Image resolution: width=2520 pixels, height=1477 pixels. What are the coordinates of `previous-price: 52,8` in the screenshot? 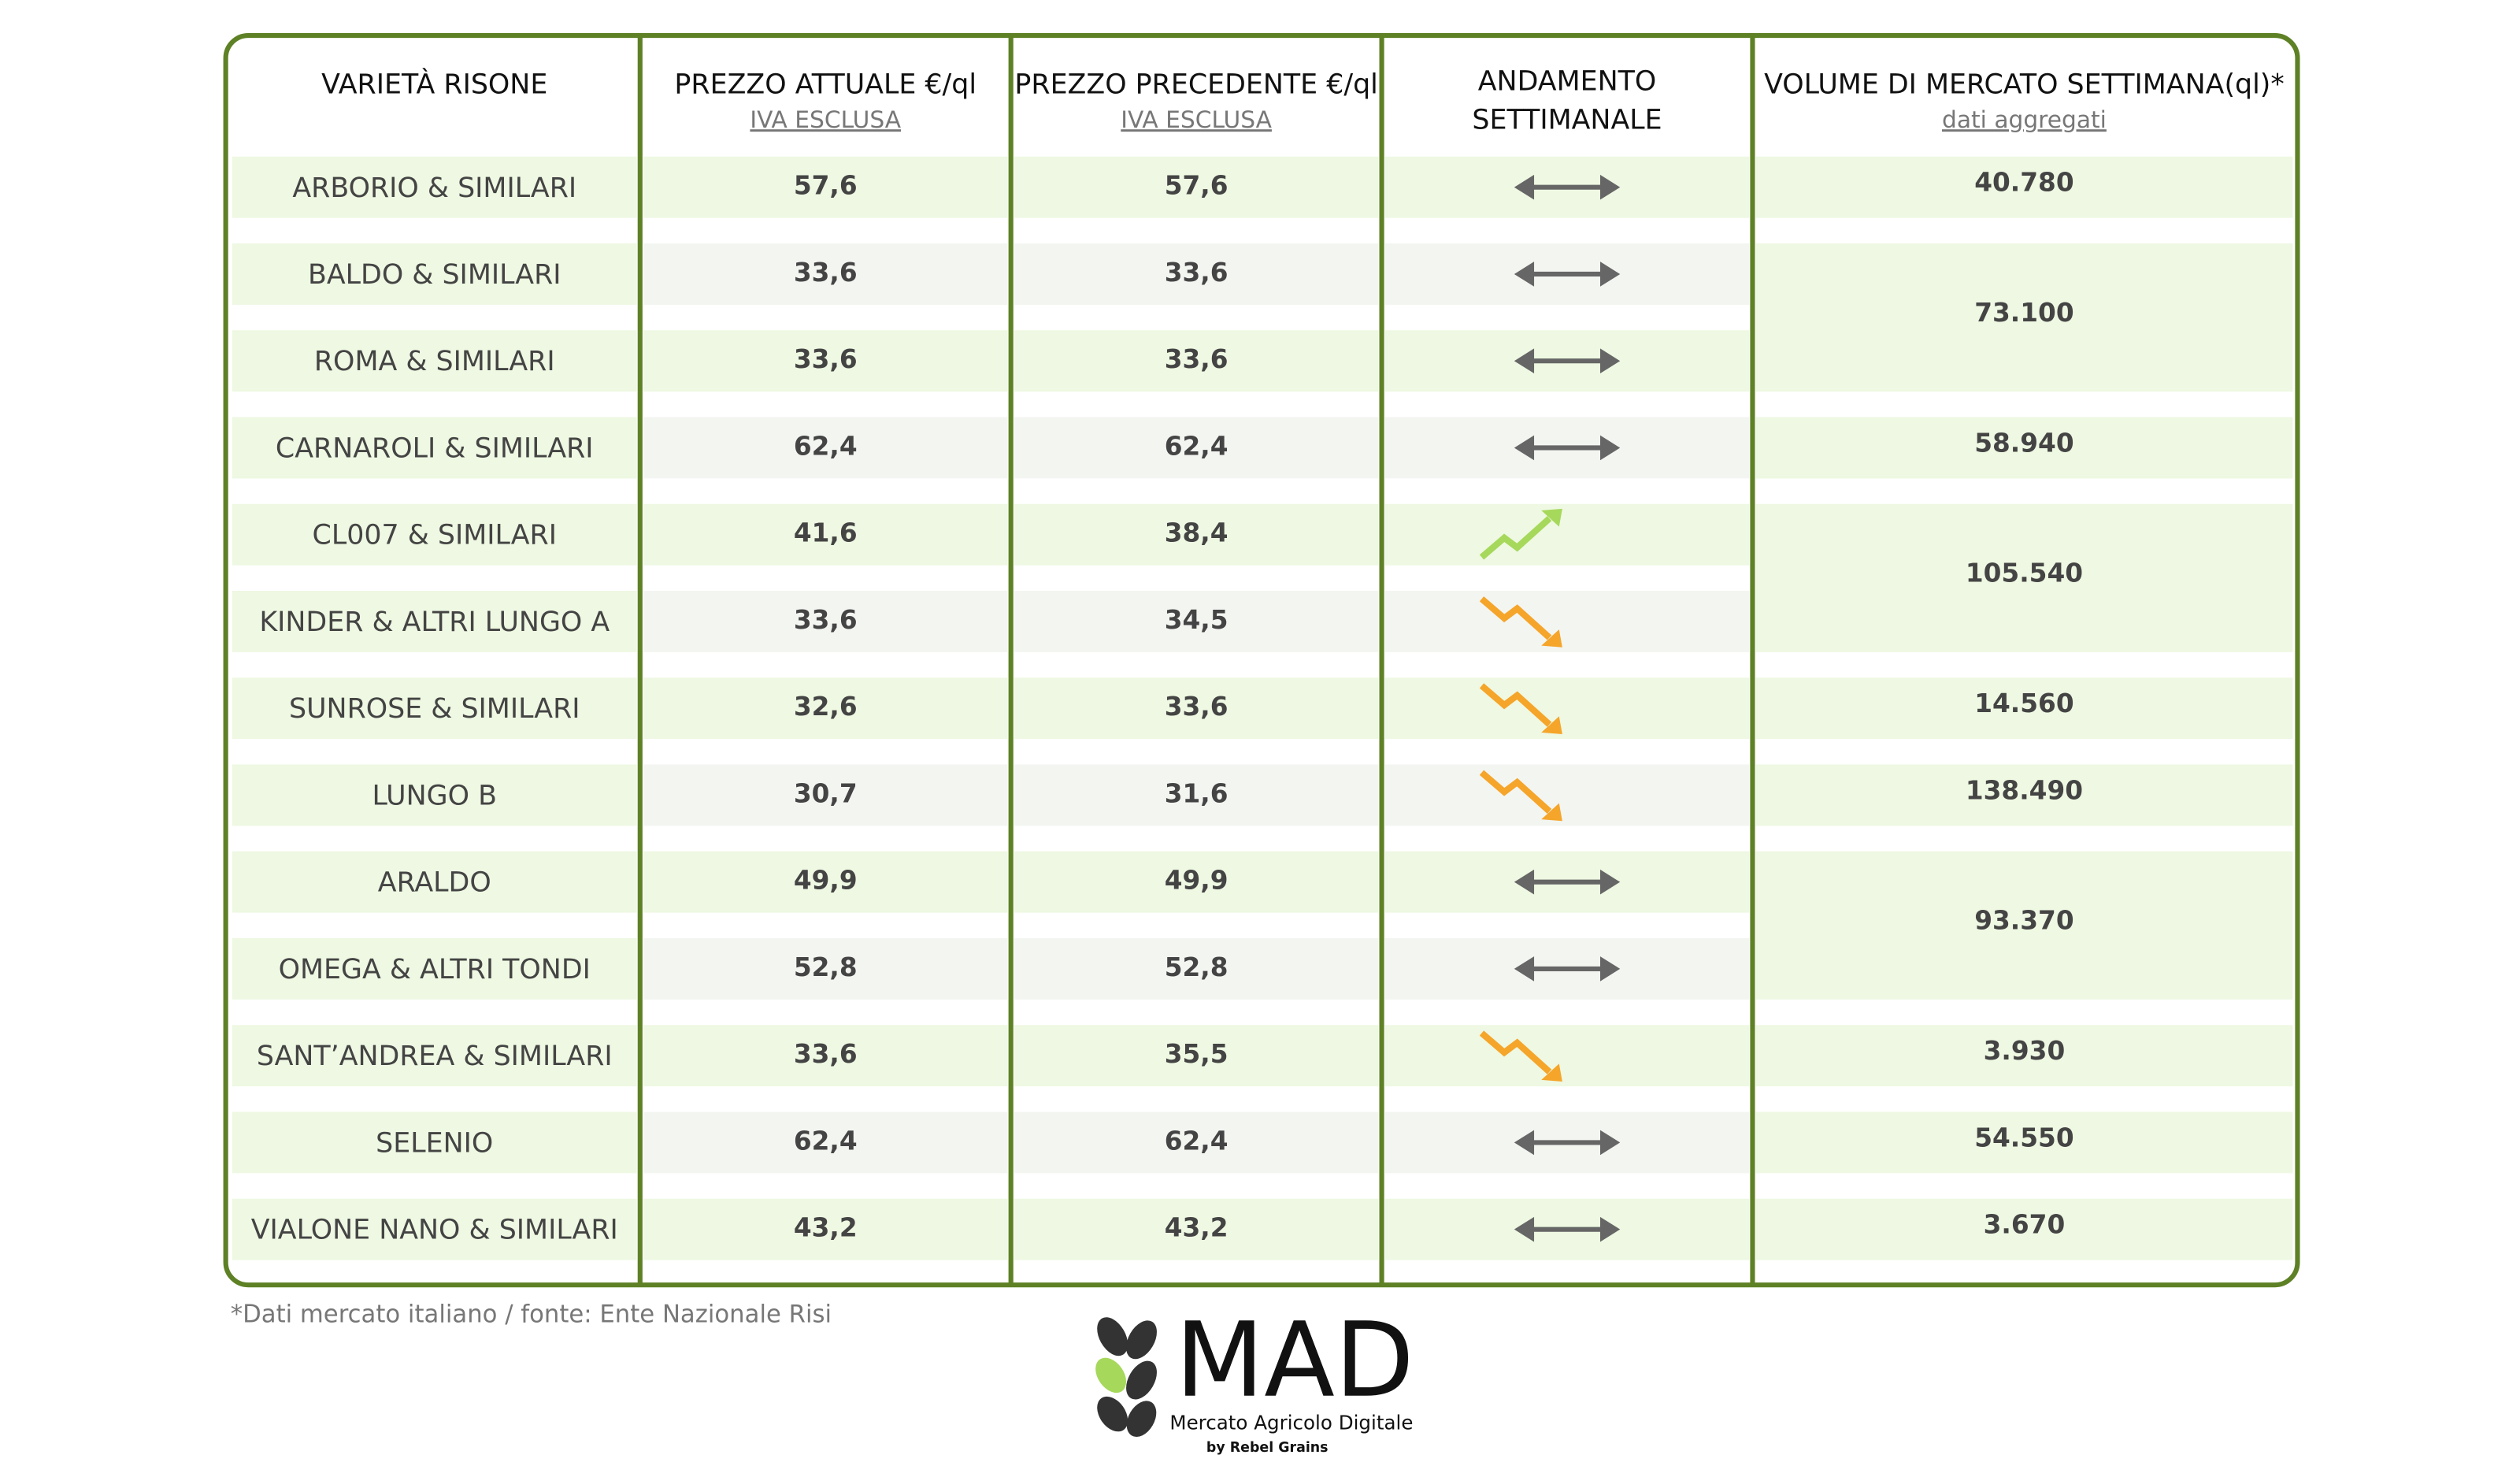 It's located at (1196, 967).